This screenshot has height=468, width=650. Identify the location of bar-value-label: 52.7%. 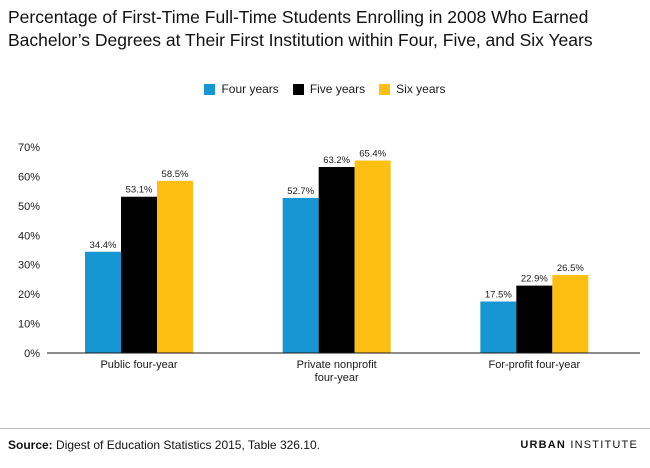
(300, 191).